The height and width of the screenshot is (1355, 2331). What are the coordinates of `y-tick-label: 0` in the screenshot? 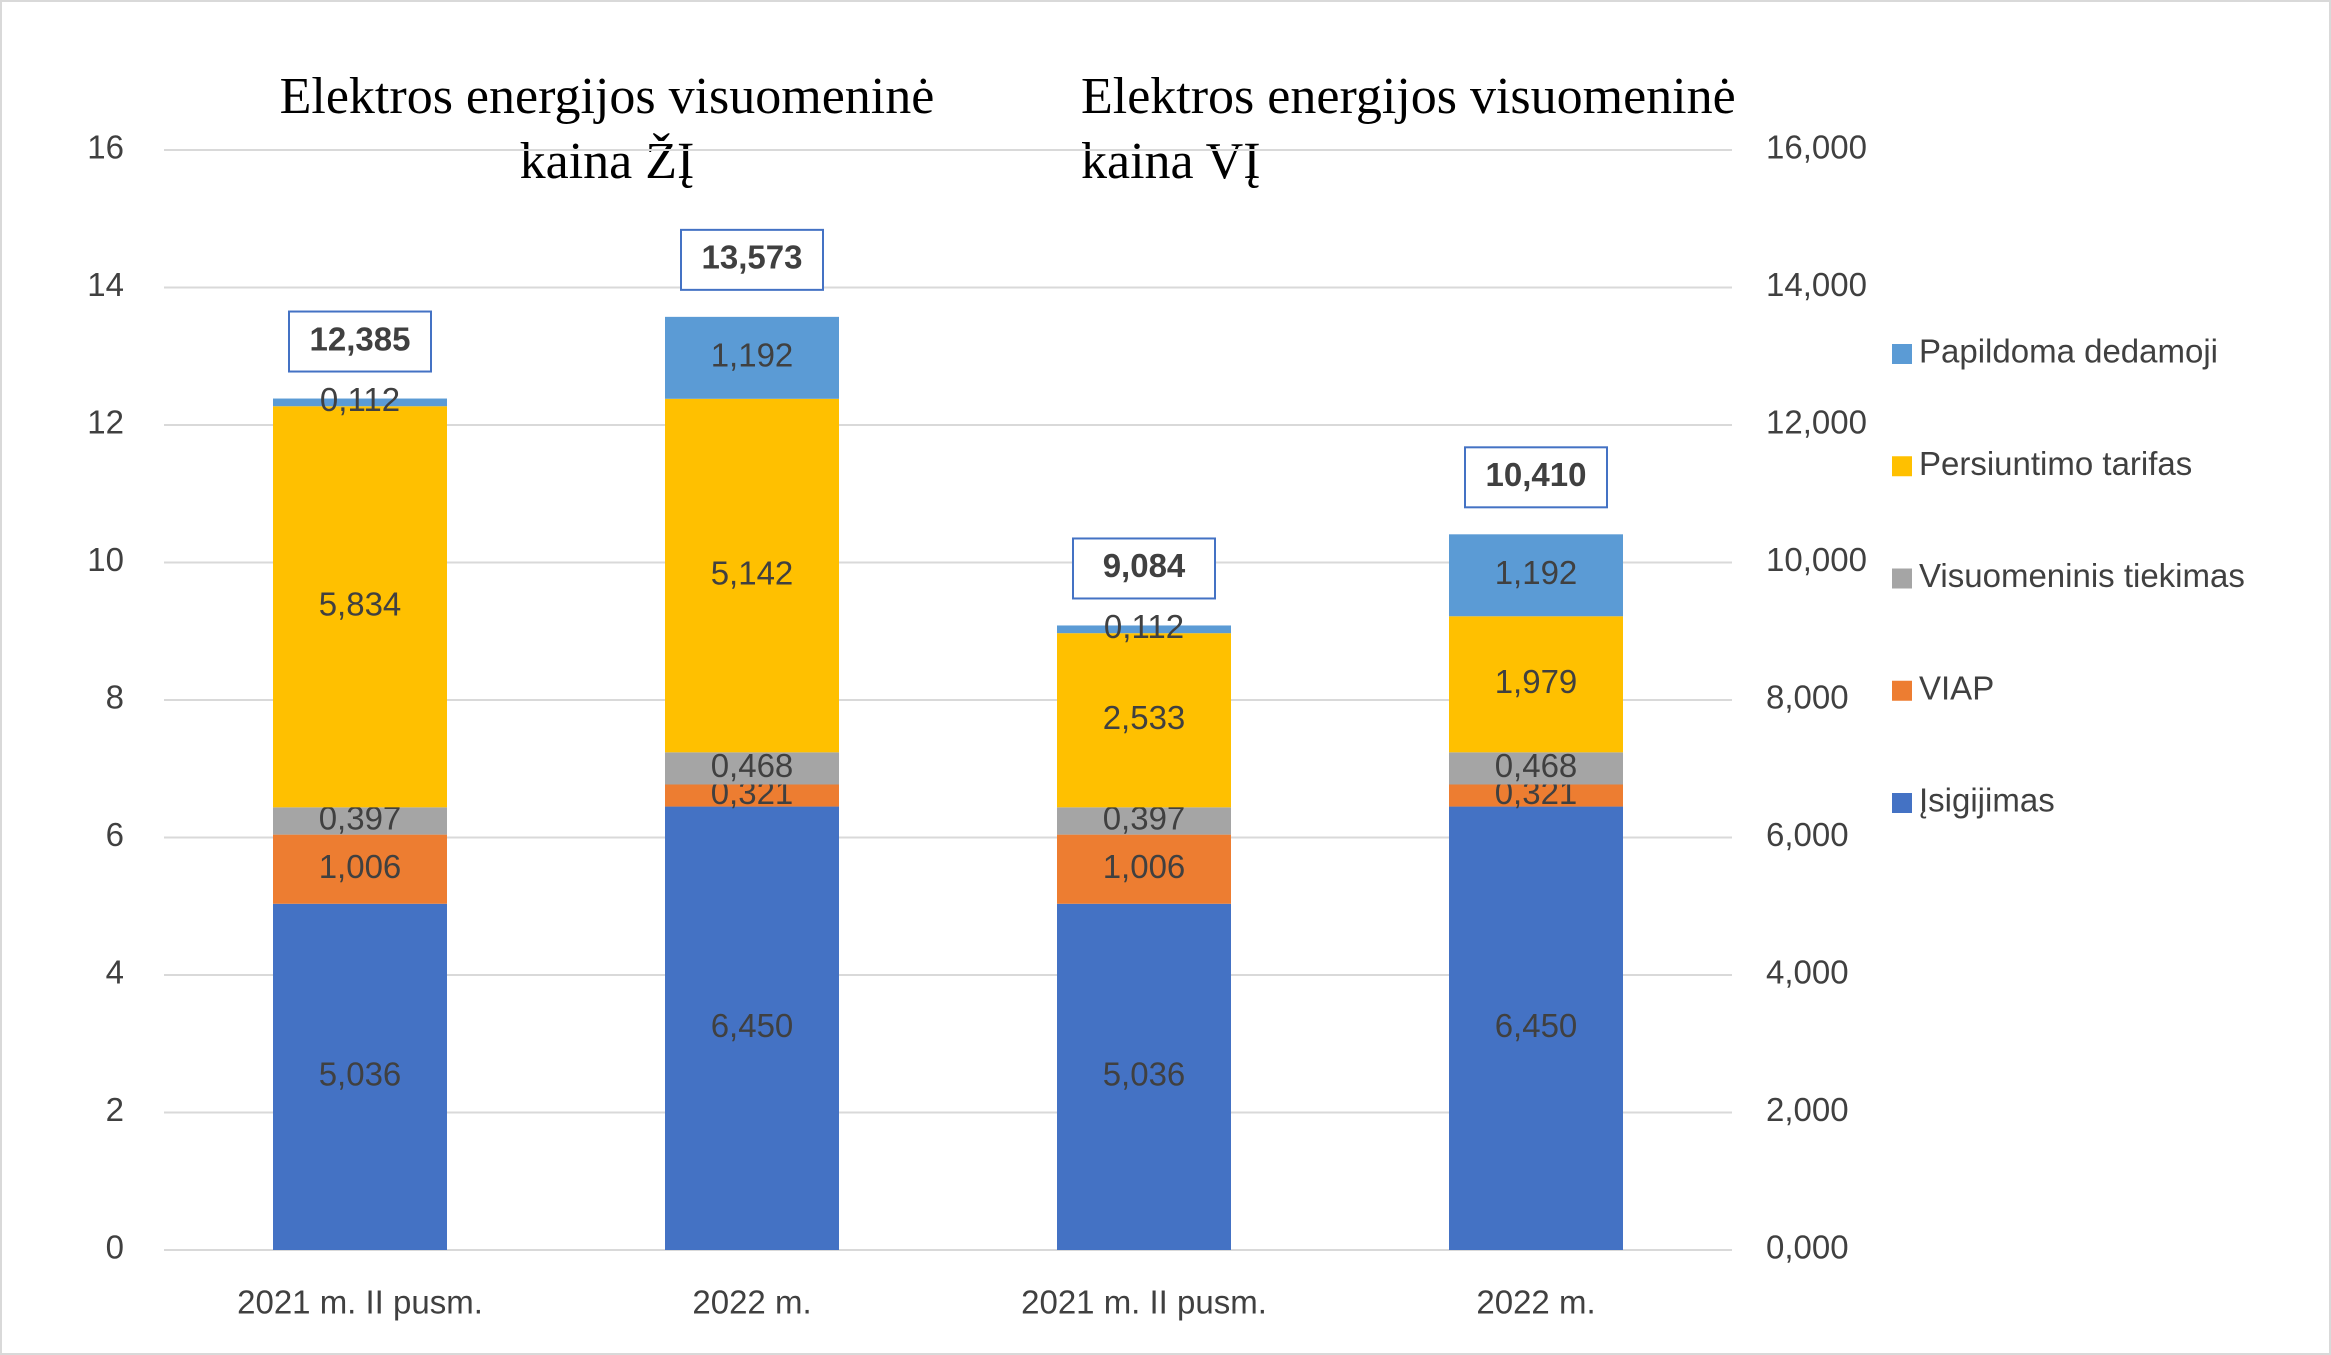 It's located at (115, 1247).